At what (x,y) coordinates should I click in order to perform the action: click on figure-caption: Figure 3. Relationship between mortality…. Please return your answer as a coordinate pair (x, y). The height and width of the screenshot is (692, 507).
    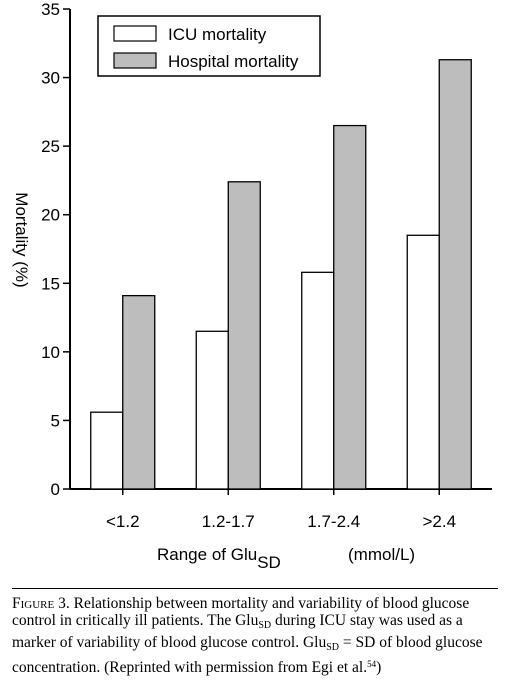
    Looking at the image, I should click on (255, 632).